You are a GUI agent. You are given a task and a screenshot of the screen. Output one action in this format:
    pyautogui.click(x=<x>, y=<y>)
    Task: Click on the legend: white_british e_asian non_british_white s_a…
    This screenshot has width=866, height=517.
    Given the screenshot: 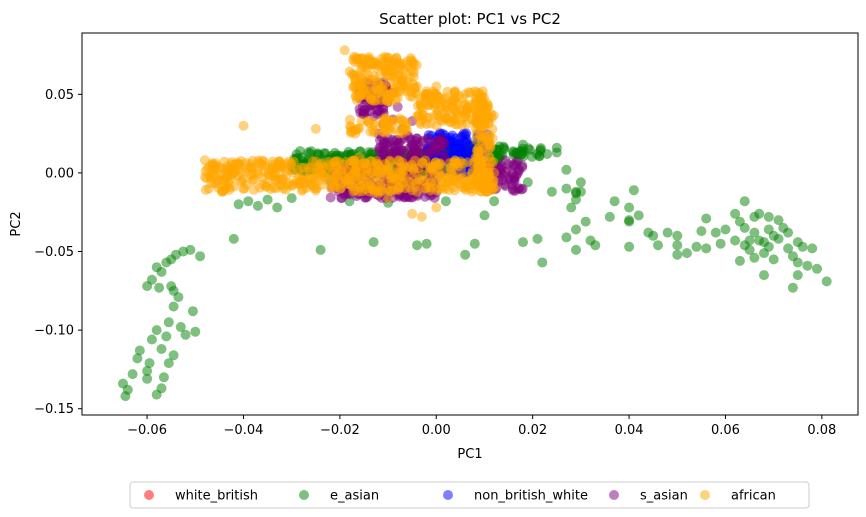 What is the action you would take?
    pyautogui.click(x=469, y=495)
    